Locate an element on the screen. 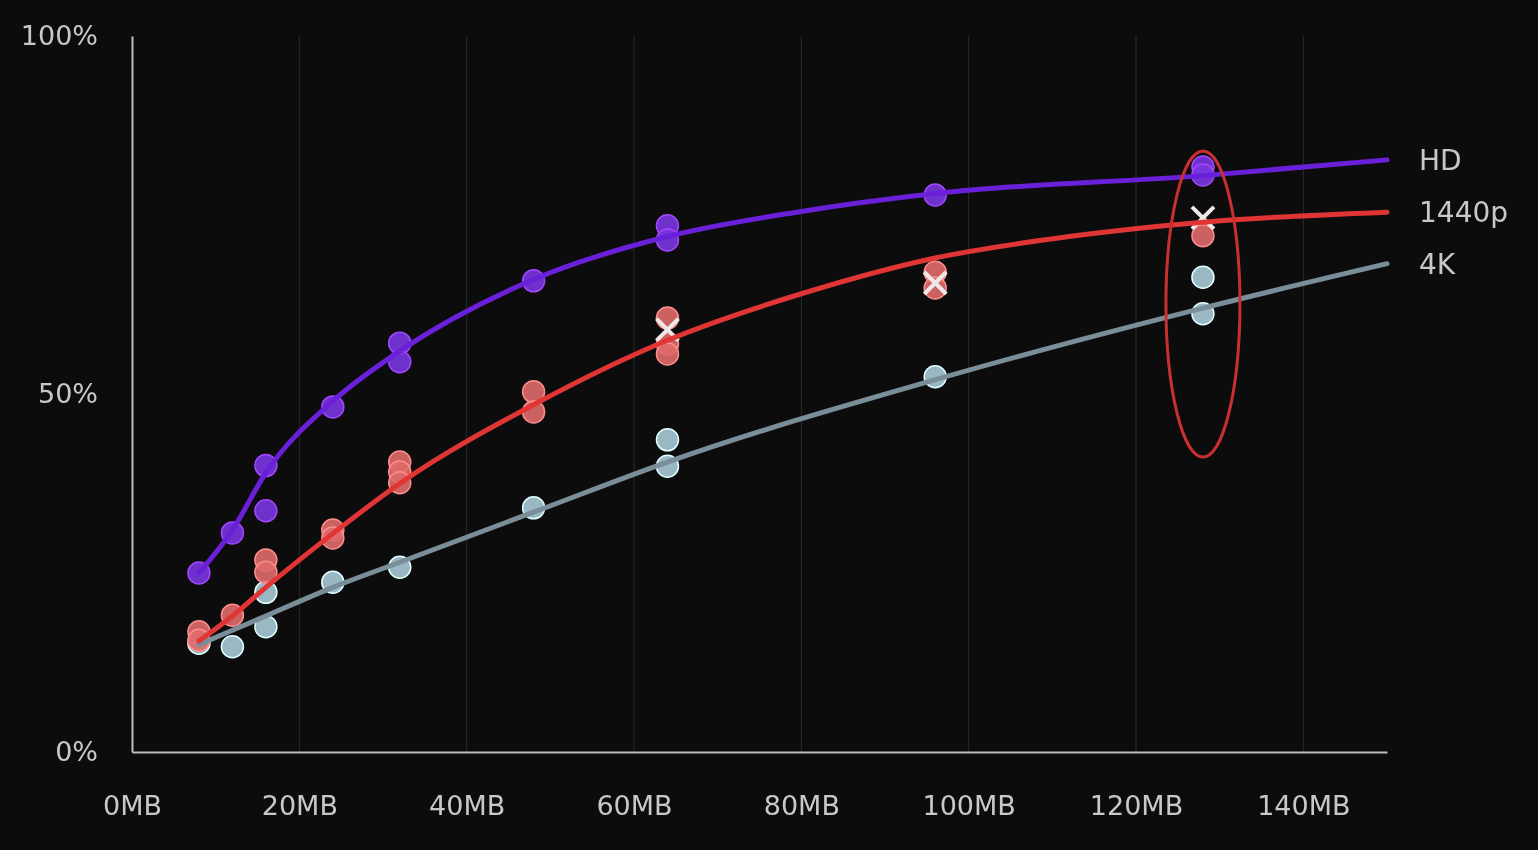 Image resolution: width=1538 pixels, height=850 pixels. x-tick-label: 80MB is located at coordinates (801, 806).